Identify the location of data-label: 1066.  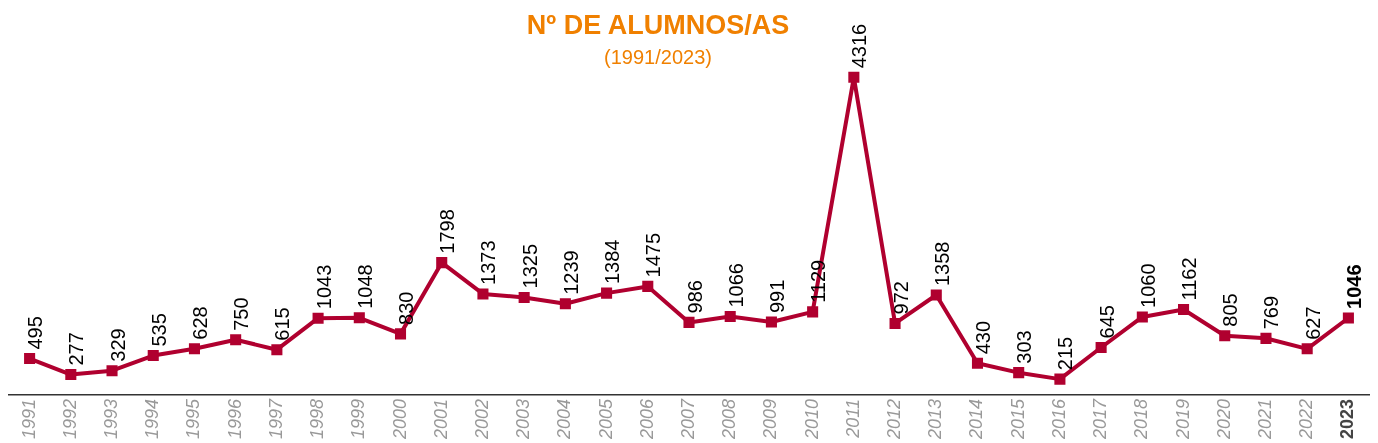
(735, 285).